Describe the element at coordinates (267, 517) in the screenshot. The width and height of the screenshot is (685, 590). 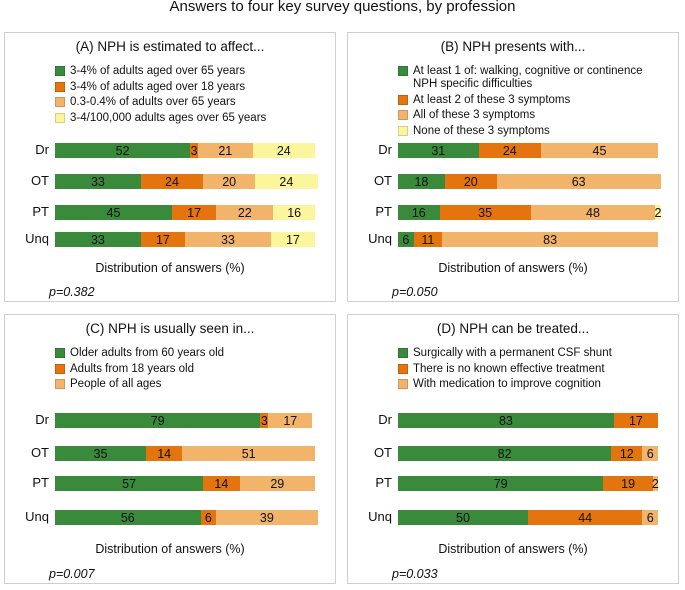
I see `bar-segment: 39` at that location.